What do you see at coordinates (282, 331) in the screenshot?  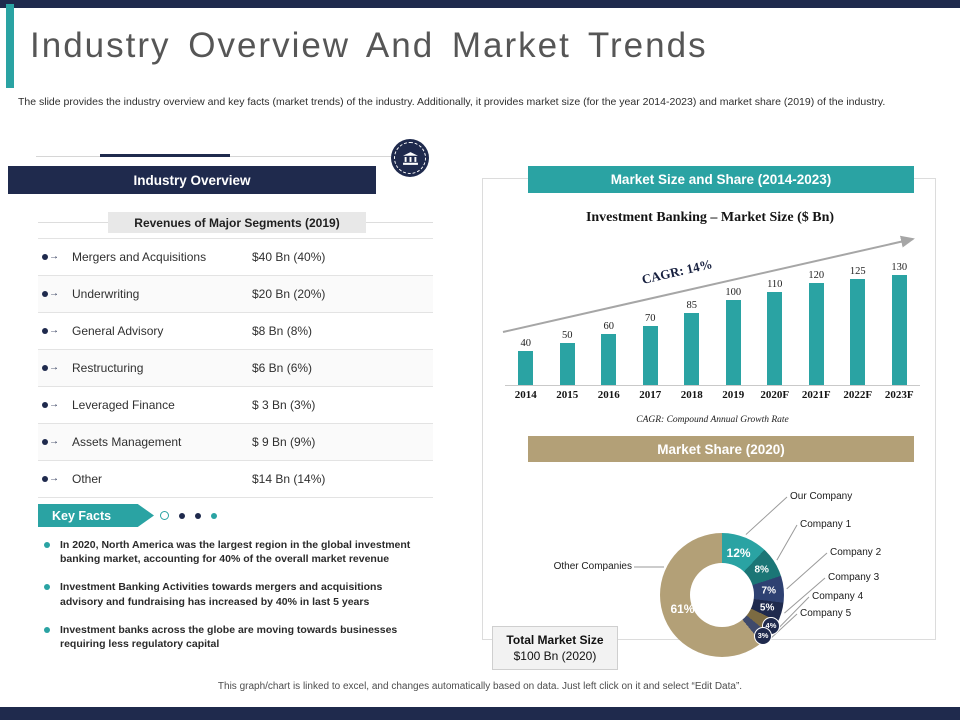 I see `segment-value: $8 Bn (8%)` at bounding box center [282, 331].